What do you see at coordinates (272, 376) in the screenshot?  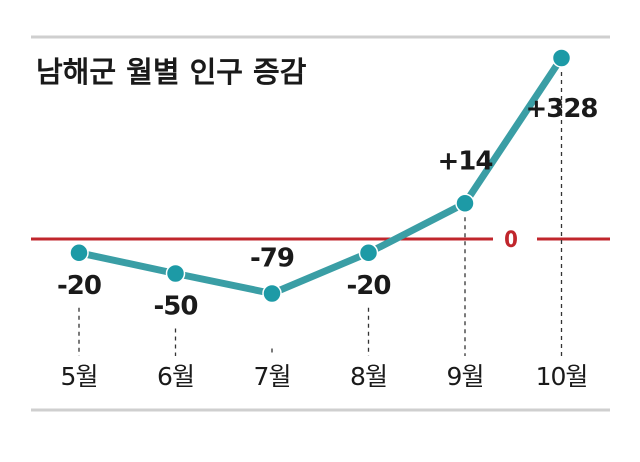 I see `x-tick-label: 7월` at bounding box center [272, 376].